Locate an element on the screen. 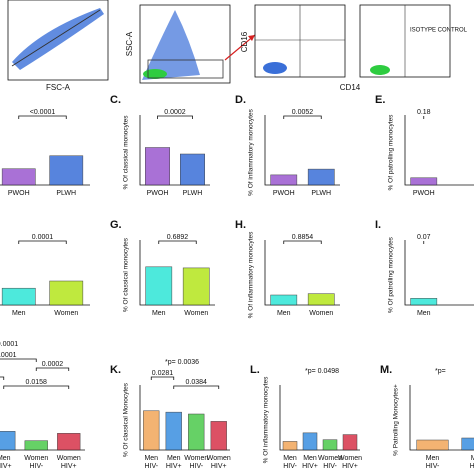  p-value: 0.18 is located at coordinates (424, 112).